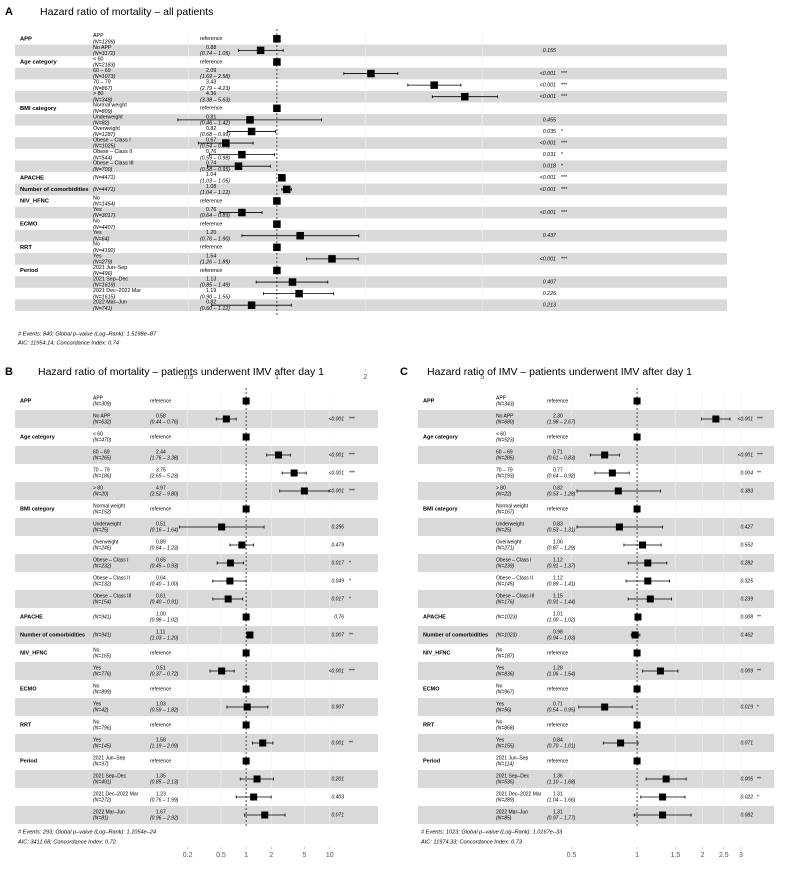  Describe the element at coordinates (501, 488) in the screenshot. I see `row-level-label: > 80` at that location.